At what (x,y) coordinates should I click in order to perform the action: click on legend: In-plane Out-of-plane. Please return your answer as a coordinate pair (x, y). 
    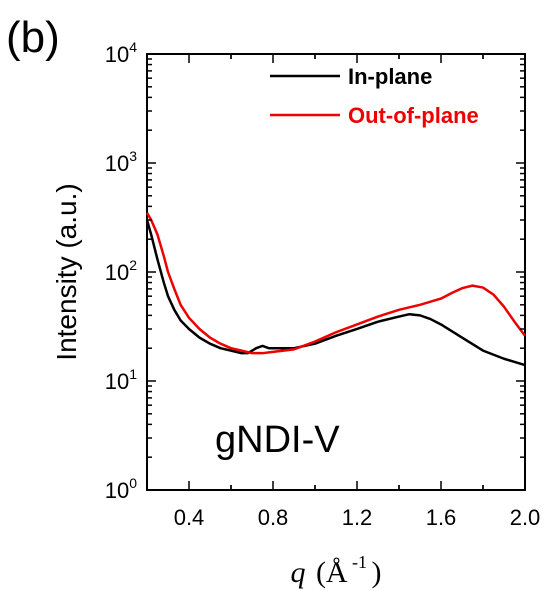
    Looking at the image, I should click on (374, 96).